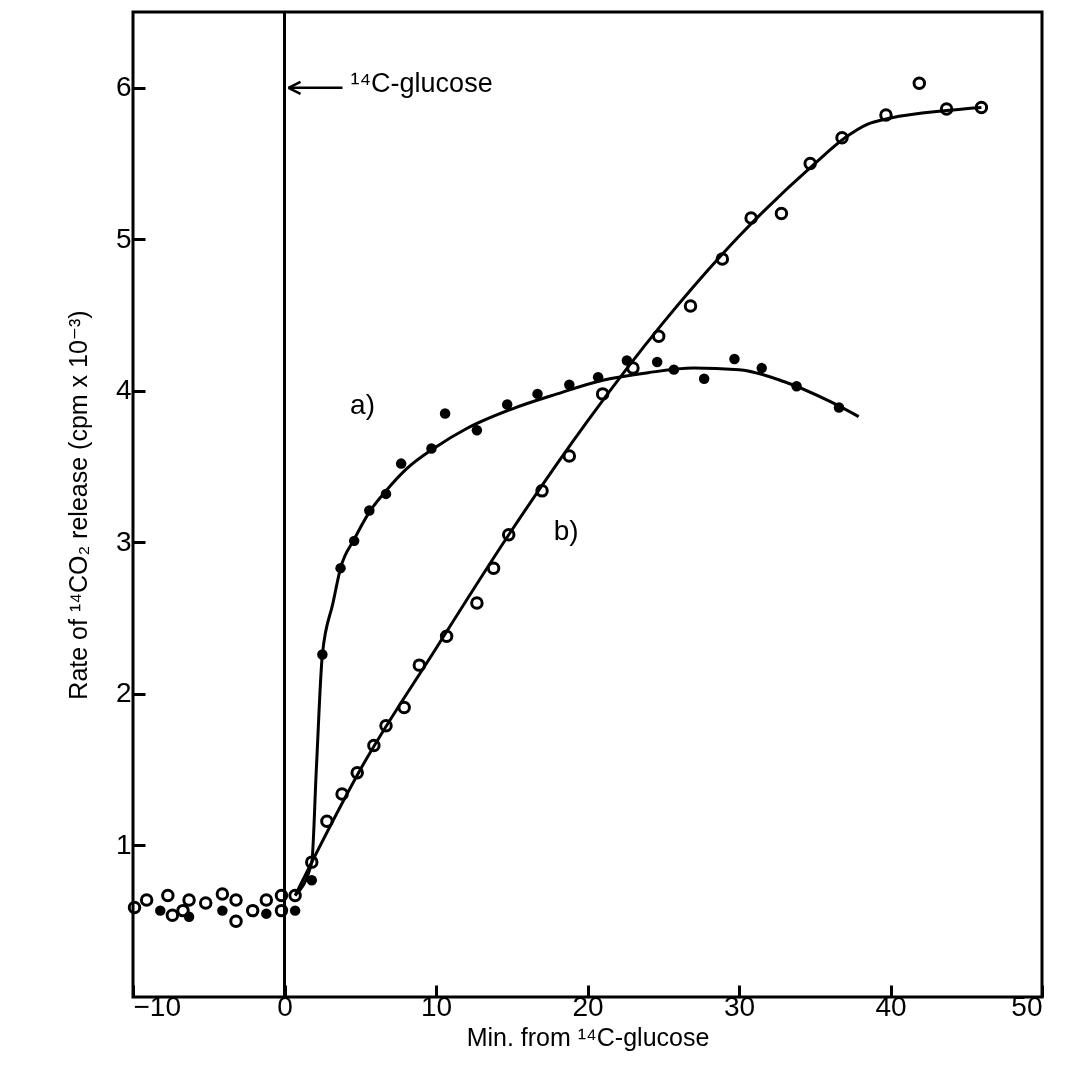 This screenshot has height=1092, width=1072. Describe the element at coordinates (123, 238) in the screenshot. I see `y-tick-label: 5` at that location.